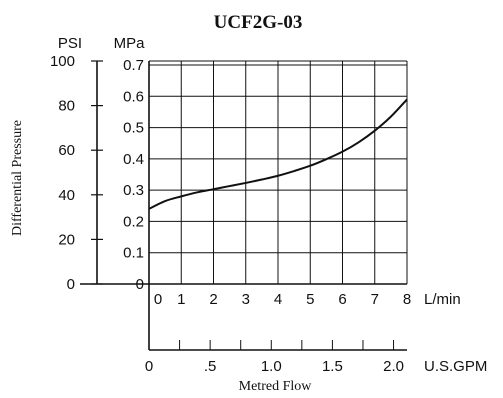 The image size is (503, 398). Describe the element at coordinates (133, 128) in the screenshot. I see `mpa-tick-label: 0.5` at that location.